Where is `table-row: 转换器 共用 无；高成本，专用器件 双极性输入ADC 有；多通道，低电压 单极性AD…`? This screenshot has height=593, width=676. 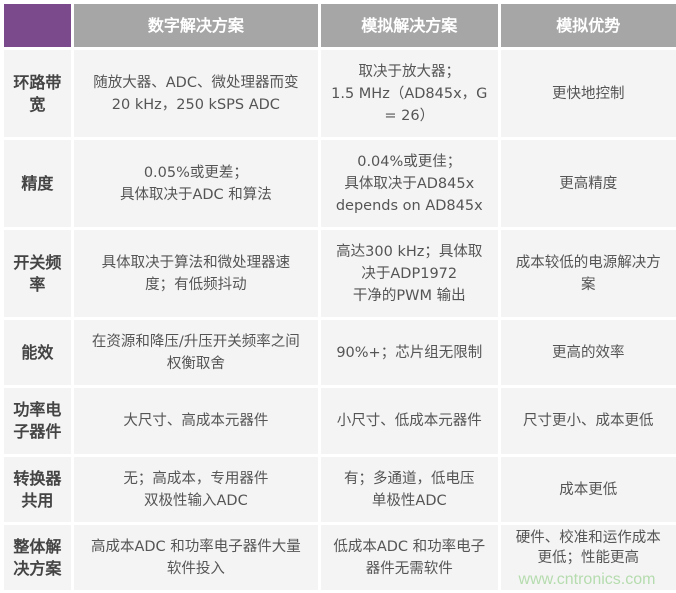
table-row: 转换器 共用 无；高成本，专用器件 双极性输入ADC 有；多通道，低电压 单极性AD… is located at coordinates (340, 489).